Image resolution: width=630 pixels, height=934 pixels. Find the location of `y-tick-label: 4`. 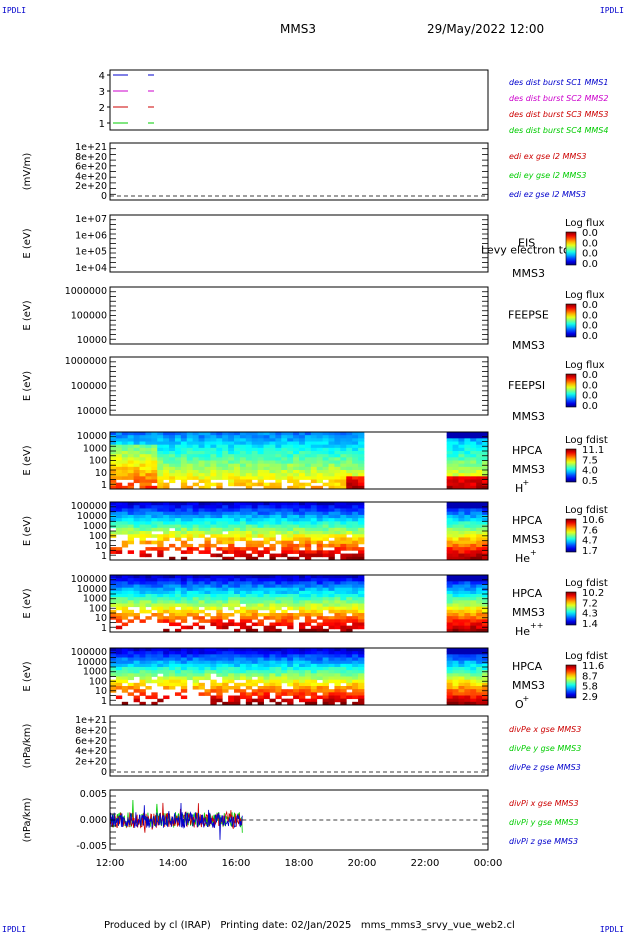

y-tick-label: 4 is located at coordinates (102, 76).